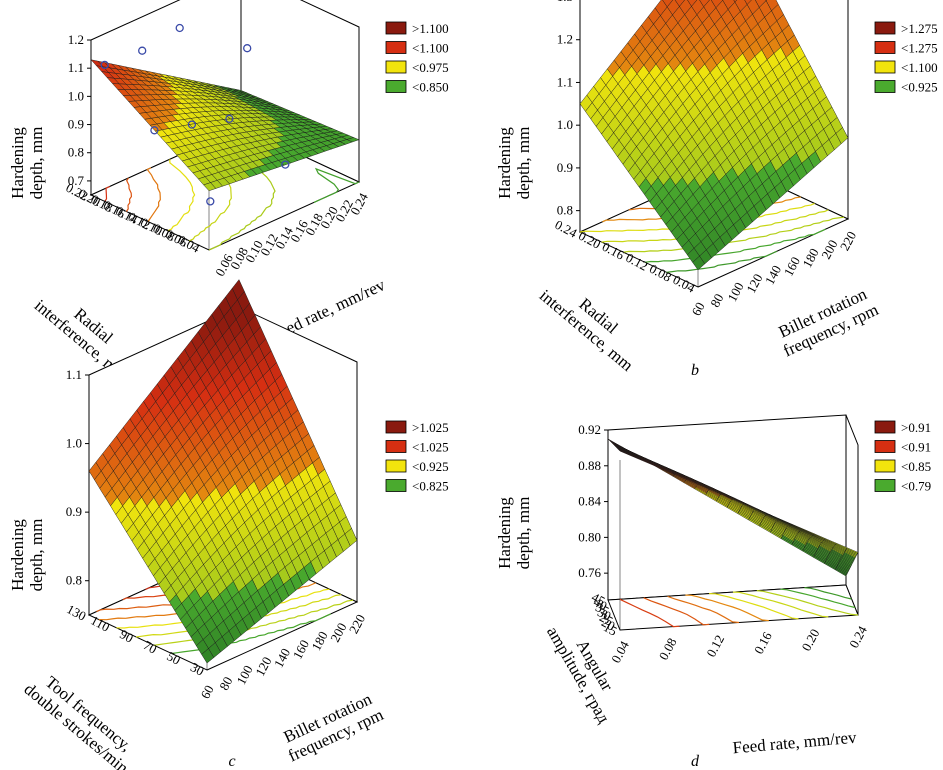  I want to click on legend: >0.91 <0.91 <0.85 <0.79, so click(902, 457).